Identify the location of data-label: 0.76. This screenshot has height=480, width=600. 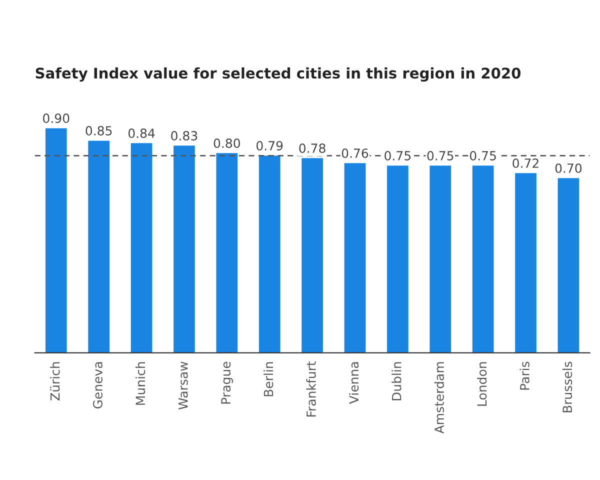
(355, 153).